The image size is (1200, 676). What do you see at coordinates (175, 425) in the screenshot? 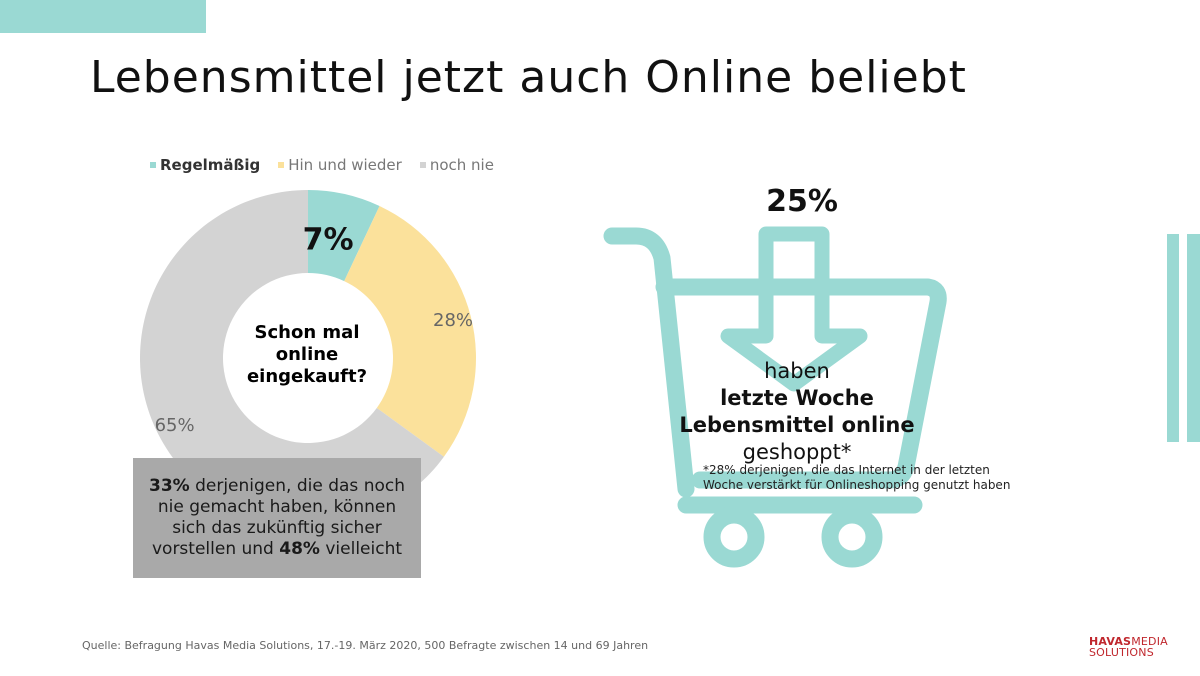
I see `donut-label-noch-nie: 65%` at bounding box center [175, 425].